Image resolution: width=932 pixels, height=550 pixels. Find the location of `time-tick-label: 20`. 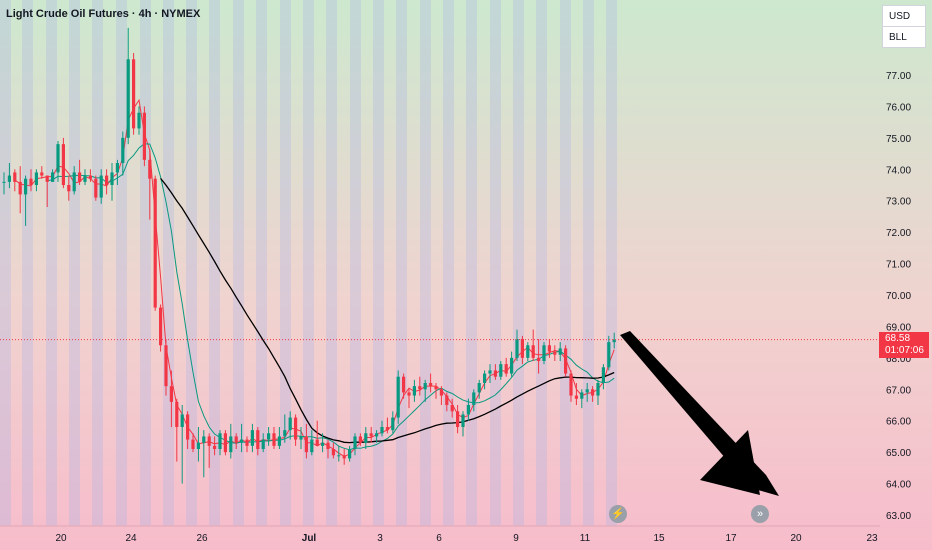

time-tick-label: 20 is located at coordinates (61, 538).